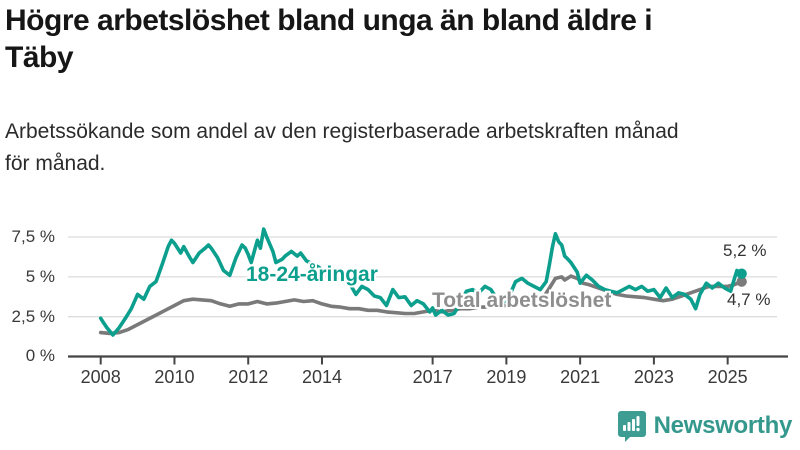  I want to click on series-end-dot-youth, so click(741, 273).